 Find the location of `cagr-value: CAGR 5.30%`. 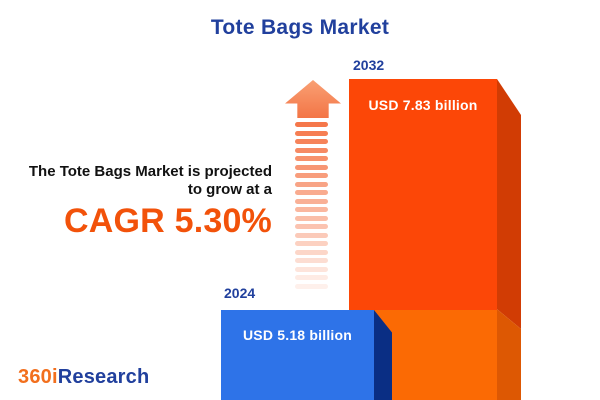

cagr-value: CAGR 5.30% is located at coordinates (168, 221).